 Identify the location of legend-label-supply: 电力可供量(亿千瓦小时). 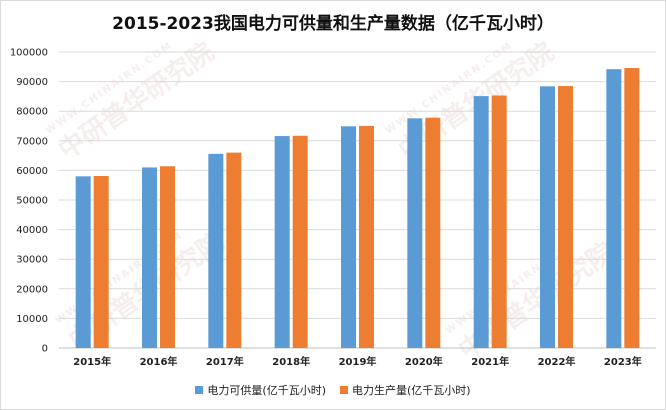
(266, 390).